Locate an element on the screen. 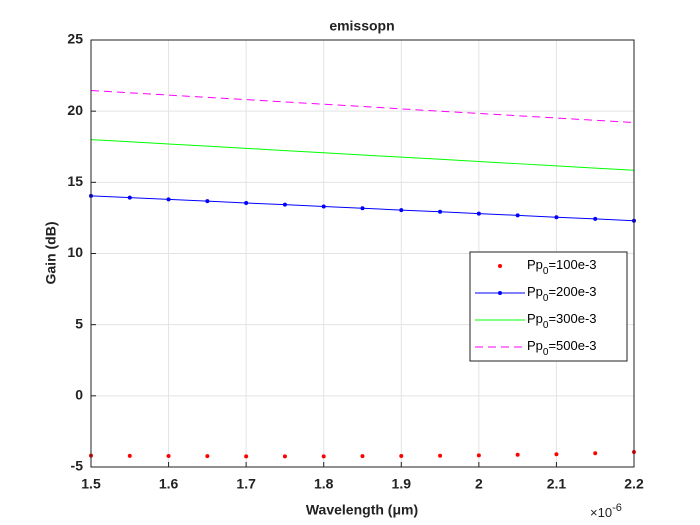  y-tick-label: 20 is located at coordinates (75, 110).